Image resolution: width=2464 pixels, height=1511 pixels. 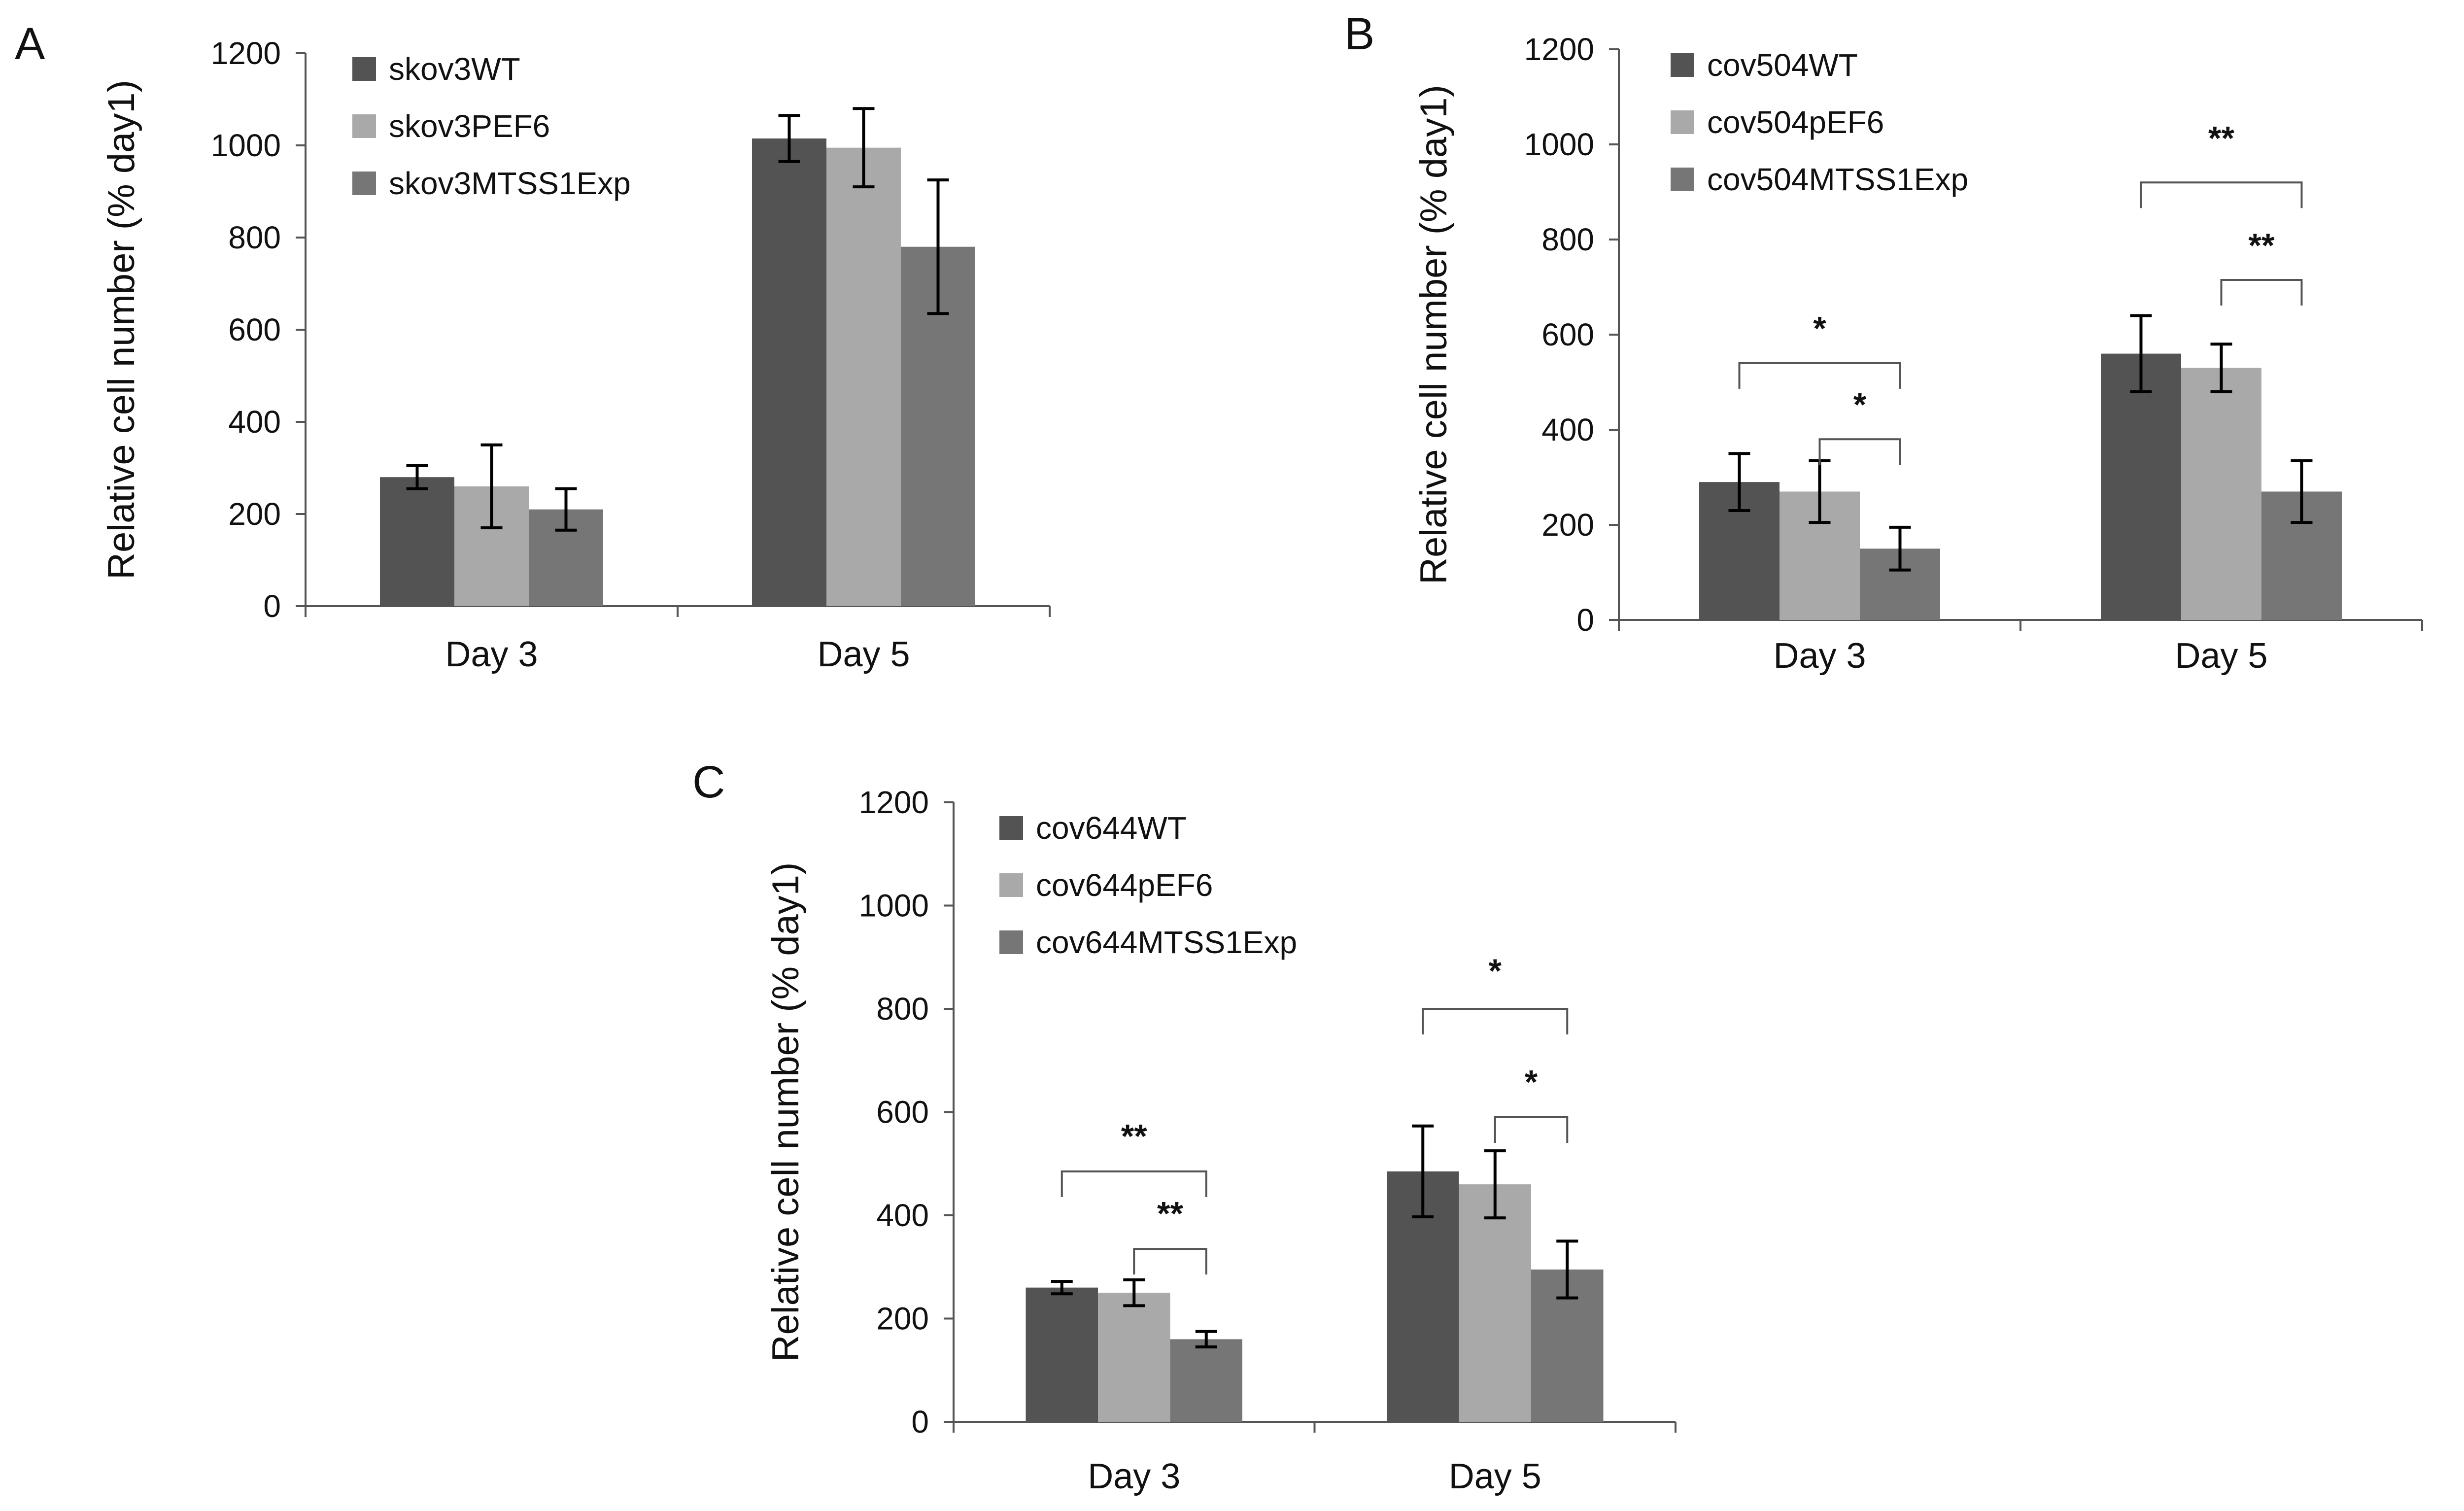 What do you see at coordinates (1795, 122) in the screenshot?
I see `legend-label: cov504pEF6` at bounding box center [1795, 122].